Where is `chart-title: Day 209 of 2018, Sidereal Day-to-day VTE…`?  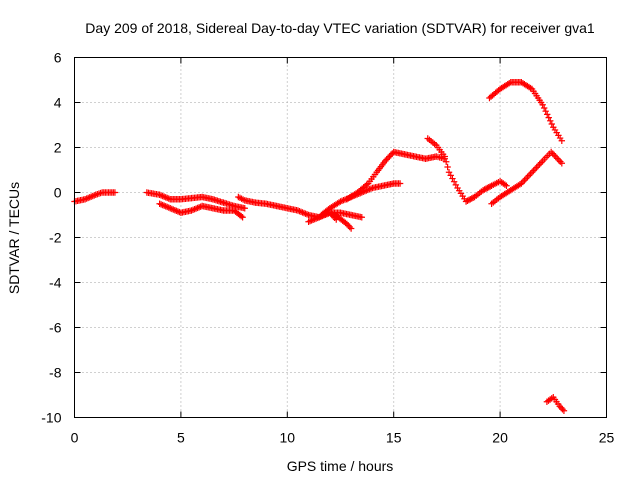
chart-title: Day 209 of 2018, Sidereal Day-to-day VTE… is located at coordinates (340, 28).